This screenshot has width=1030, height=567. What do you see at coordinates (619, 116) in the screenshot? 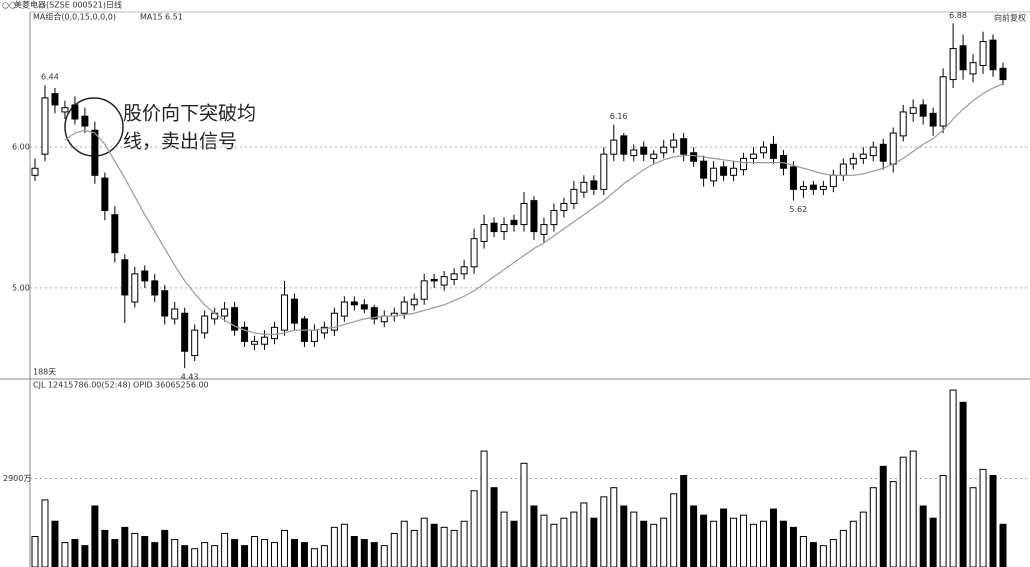
I see `price-label: 6.16` at bounding box center [619, 116].